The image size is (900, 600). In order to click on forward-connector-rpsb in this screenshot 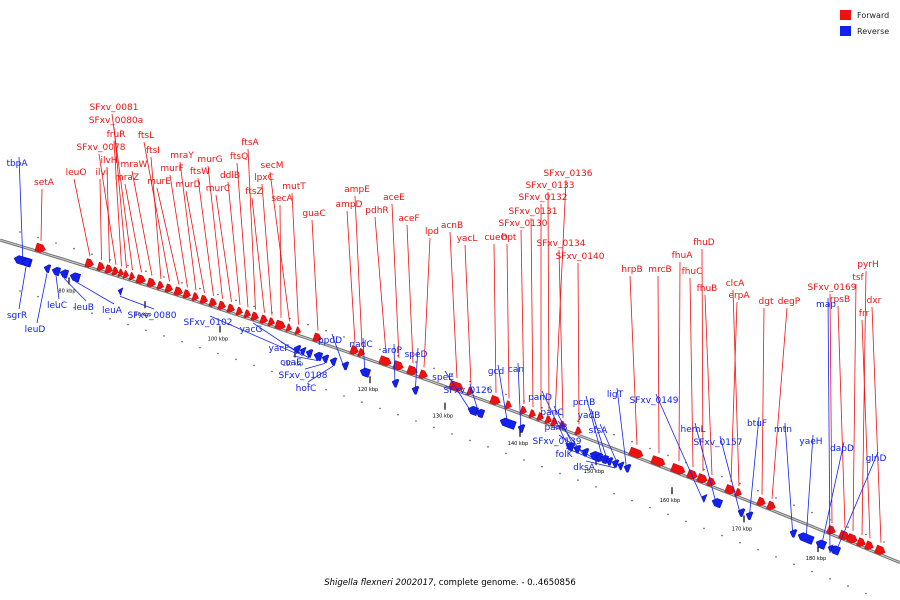, I will do `click(841, 416)`.